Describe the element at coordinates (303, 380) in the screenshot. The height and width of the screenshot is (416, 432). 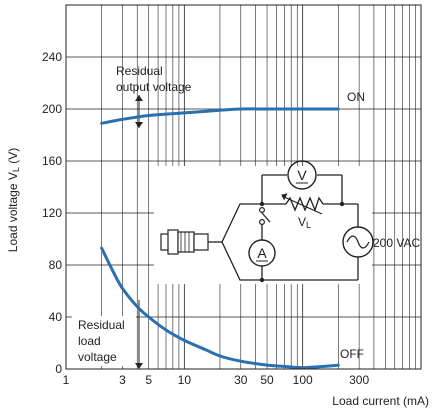
I see `x-tick-label: 100` at that location.